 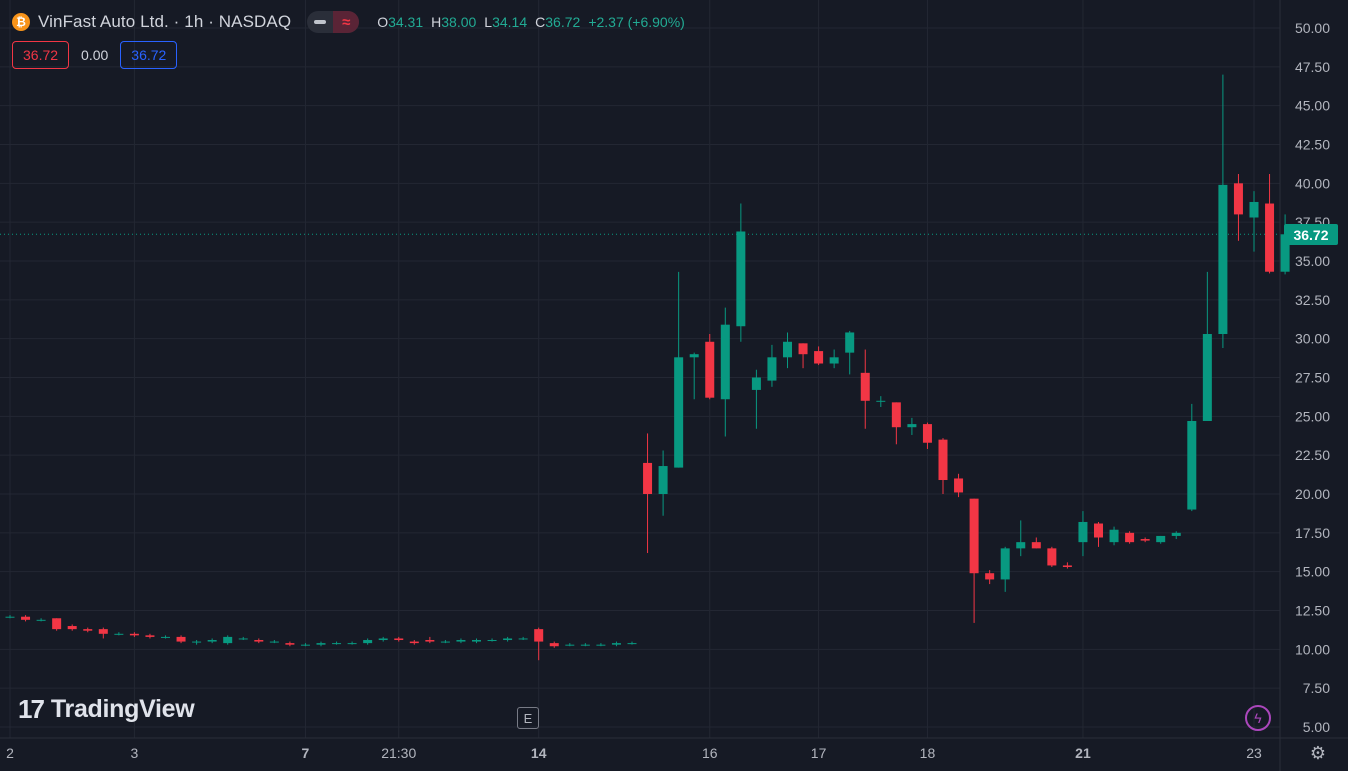 I want to click on y-tick-label: 15.00, so click(x=1312, y=572).